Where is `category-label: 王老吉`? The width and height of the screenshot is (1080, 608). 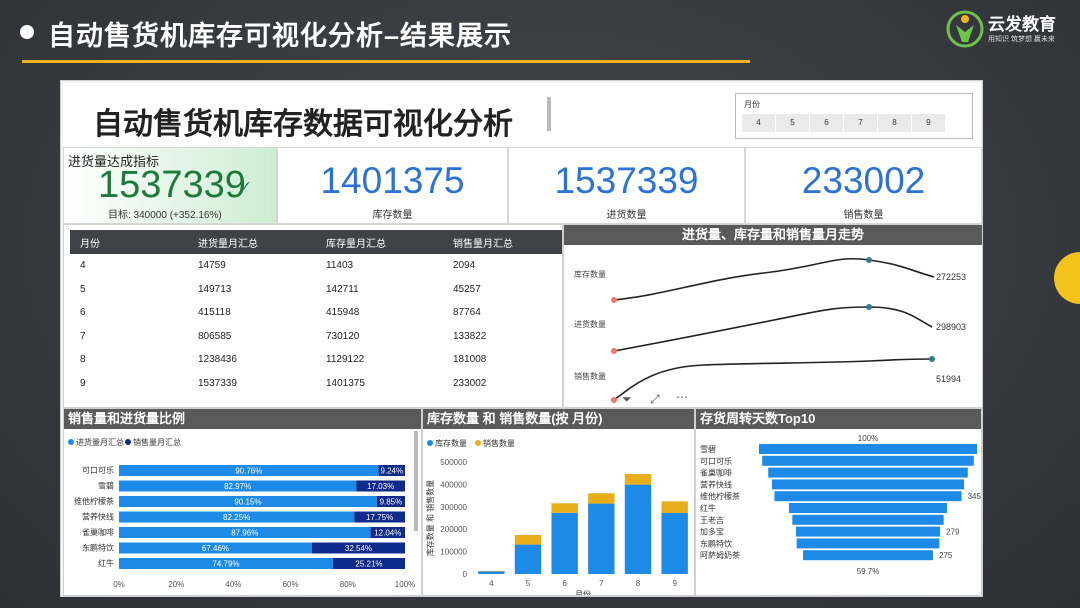 category-label: 王老吉 is located at coordinates (712, 520).